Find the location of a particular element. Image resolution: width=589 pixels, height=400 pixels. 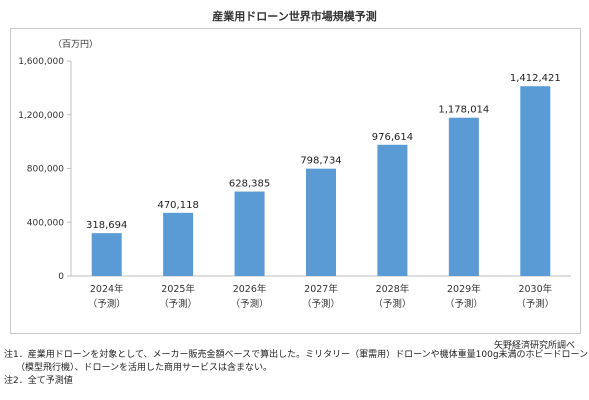

y-tick-label: 0 is located at coordinates (61, 277).